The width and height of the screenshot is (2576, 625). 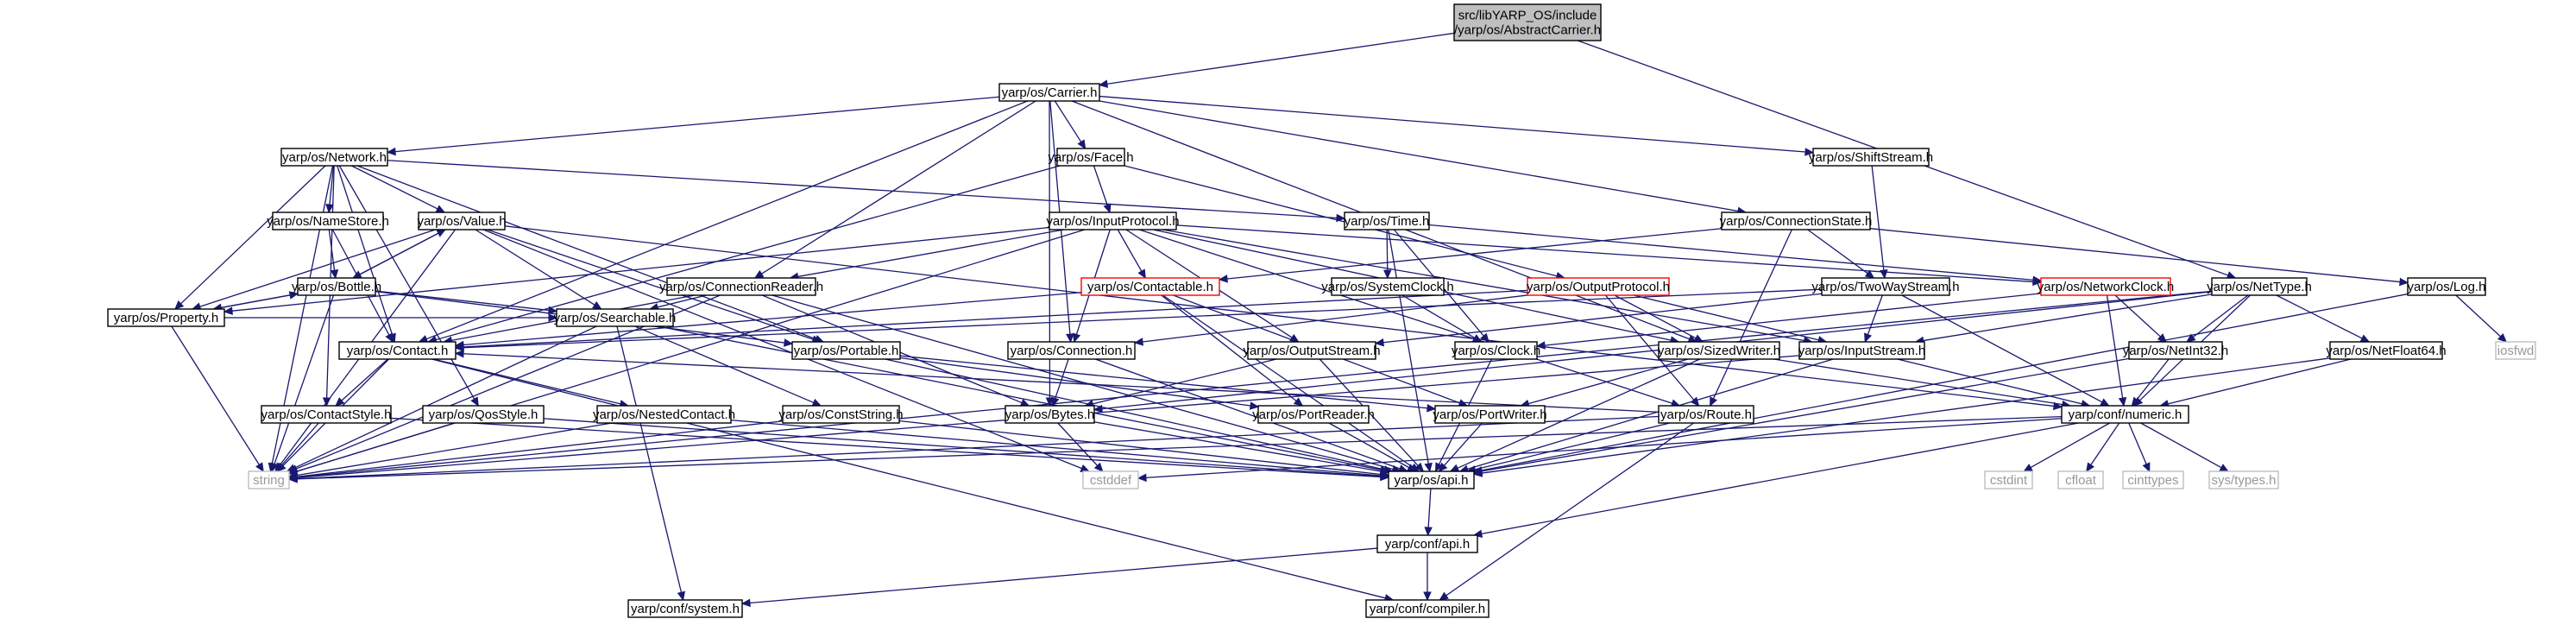 What do you see at coordinates (328, 221) in the screenshot?
I see `node-namestore: yarp/os/NameStore.h` at bounding box center [328, 221].